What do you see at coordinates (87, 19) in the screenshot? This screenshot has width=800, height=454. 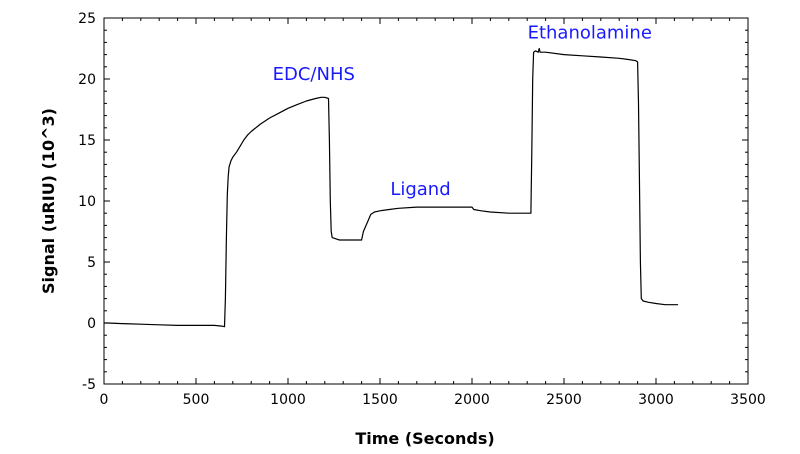 I see `y-tick-label: 25` at bounding box center [87, 19].